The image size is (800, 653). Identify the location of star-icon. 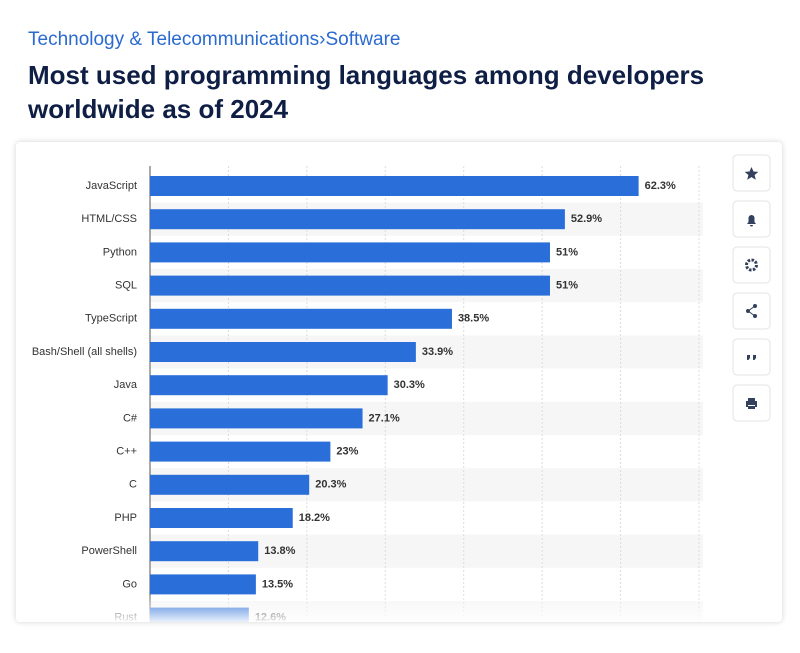
(751, 173).